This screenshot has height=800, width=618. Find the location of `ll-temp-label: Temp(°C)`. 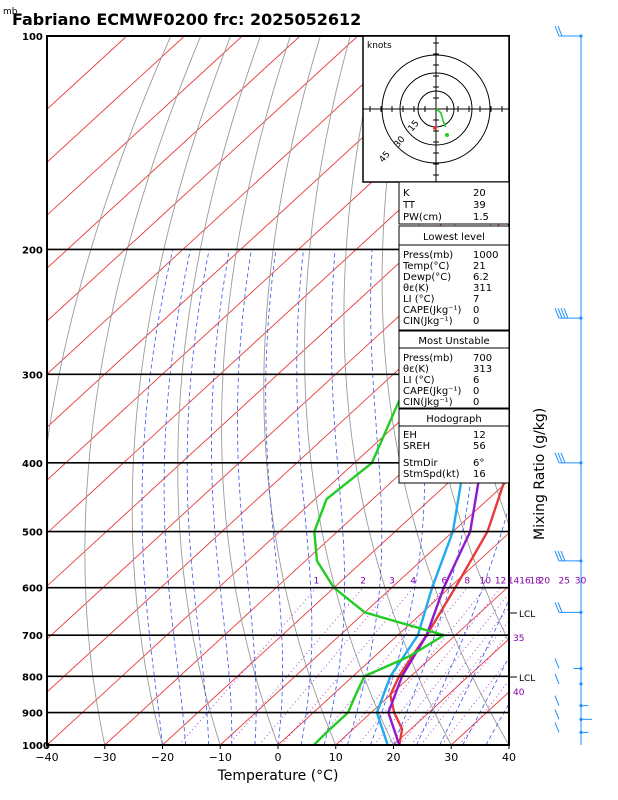

ll-temp-label: Temp(°C) is located at coordinates (426, 266).